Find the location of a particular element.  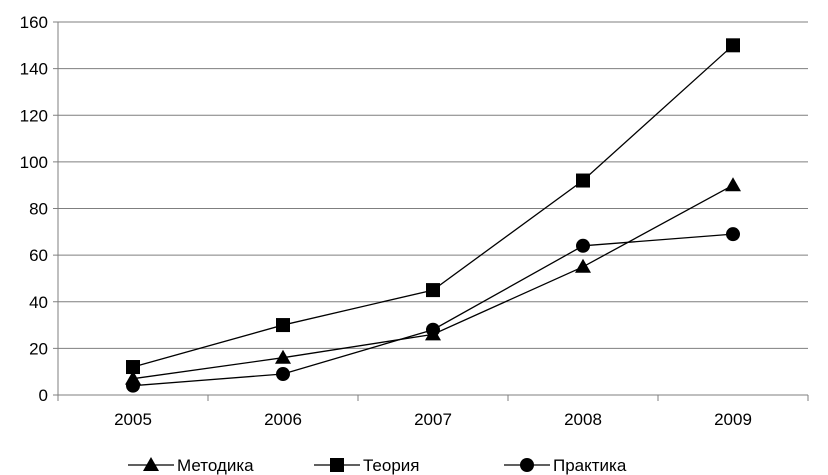

x-tick-label: 2009 is located at coordinates (733, 419).